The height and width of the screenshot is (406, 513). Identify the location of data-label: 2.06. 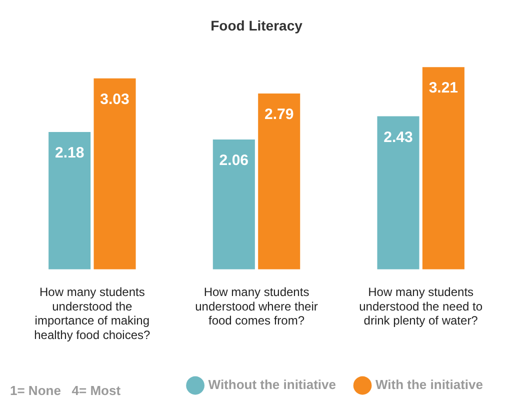
(234, 161).